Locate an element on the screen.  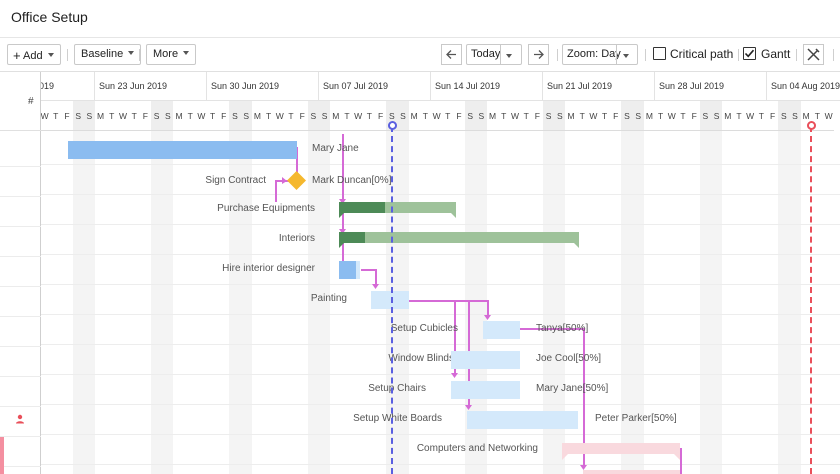
previous-button is located at coordinates (451, 54).